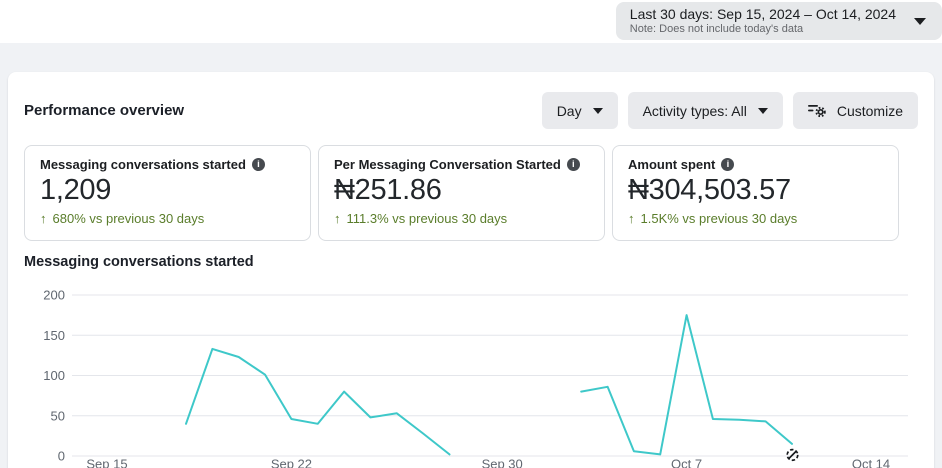  I want to click on metric-change: ↑ 680% vs previous 30 days, so click(167, 218).